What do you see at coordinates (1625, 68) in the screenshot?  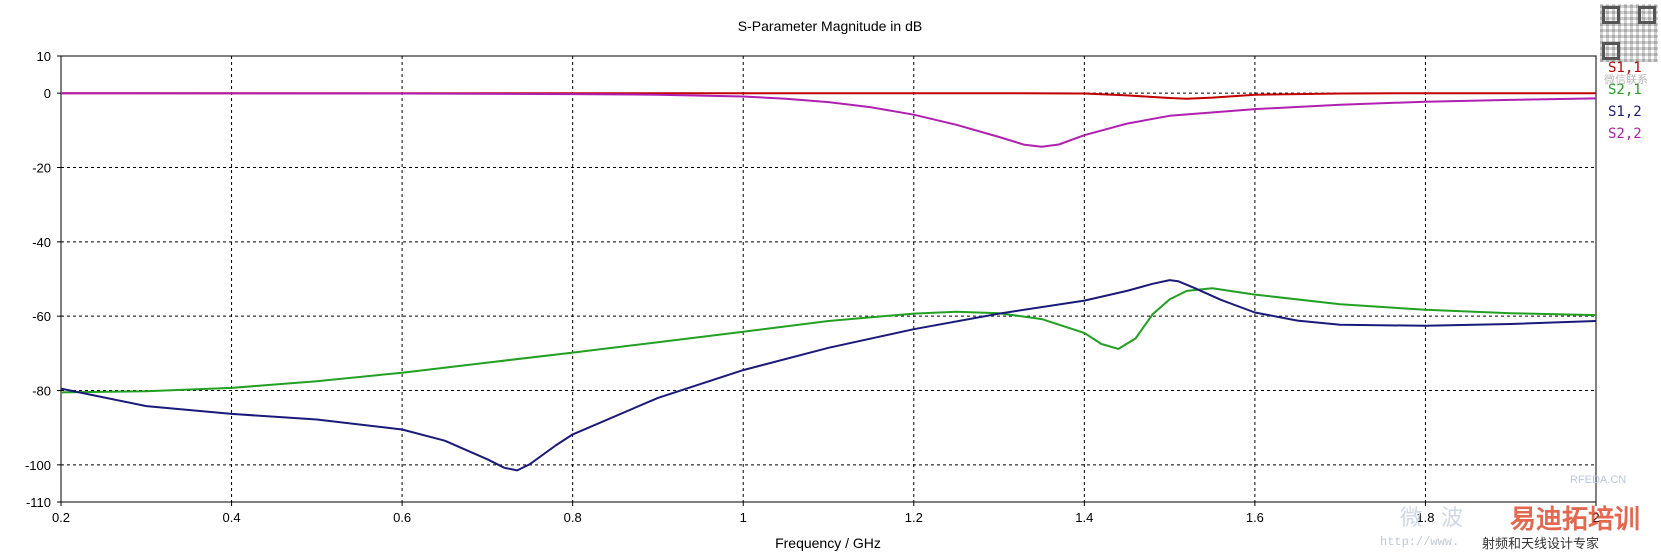 I see `legend-entry: S1,1` at bounding box center [1625, 68].